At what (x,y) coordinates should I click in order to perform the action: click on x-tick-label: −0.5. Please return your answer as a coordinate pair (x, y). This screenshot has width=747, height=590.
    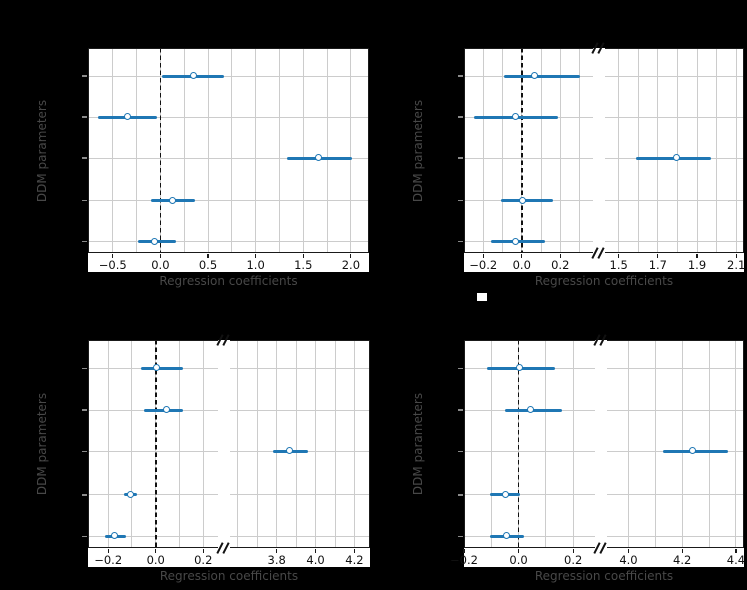
    Looking at the image, I should click on (112, 265).